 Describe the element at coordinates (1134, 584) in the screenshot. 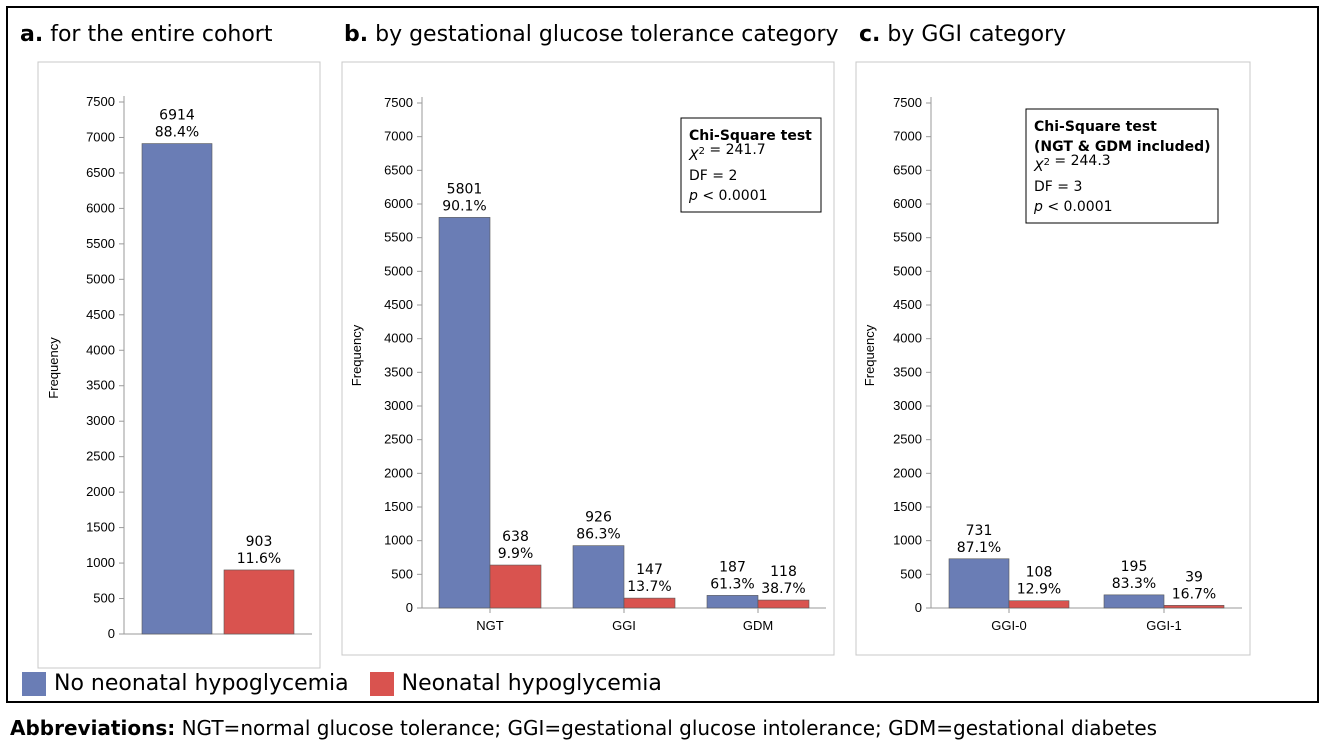

I see `data-label-percent: 83.3%` at that location.